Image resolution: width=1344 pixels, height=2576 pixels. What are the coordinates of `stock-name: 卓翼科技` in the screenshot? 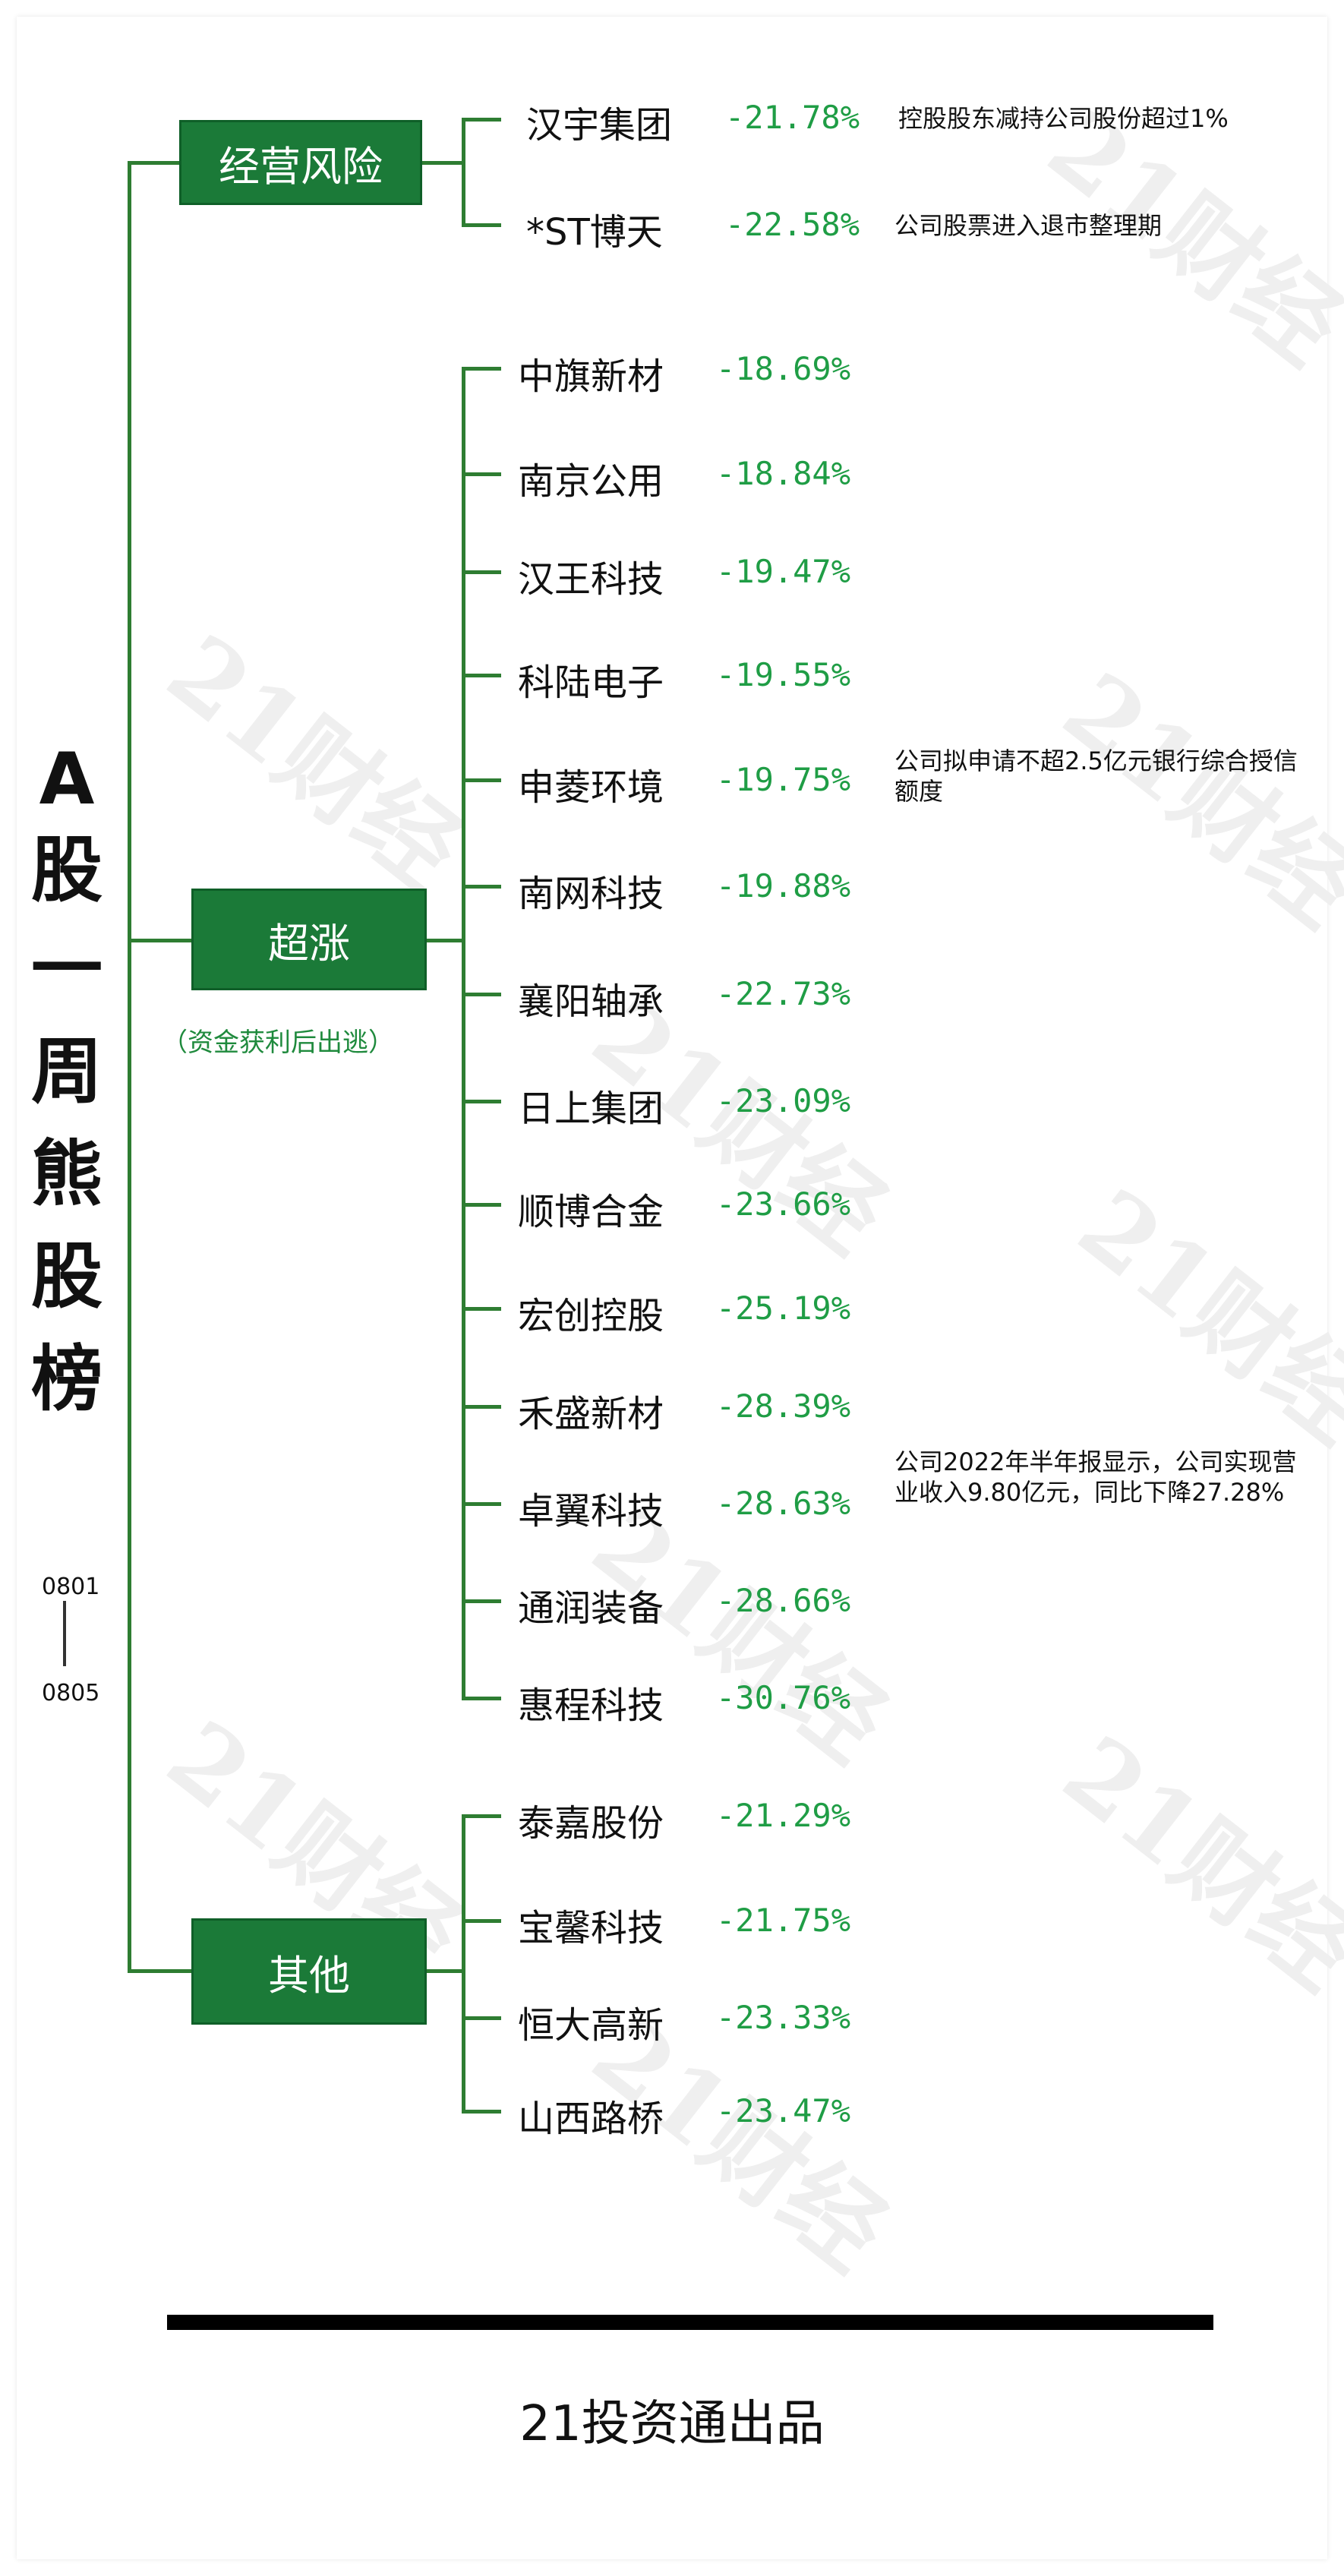 It's located at (591, 1511).